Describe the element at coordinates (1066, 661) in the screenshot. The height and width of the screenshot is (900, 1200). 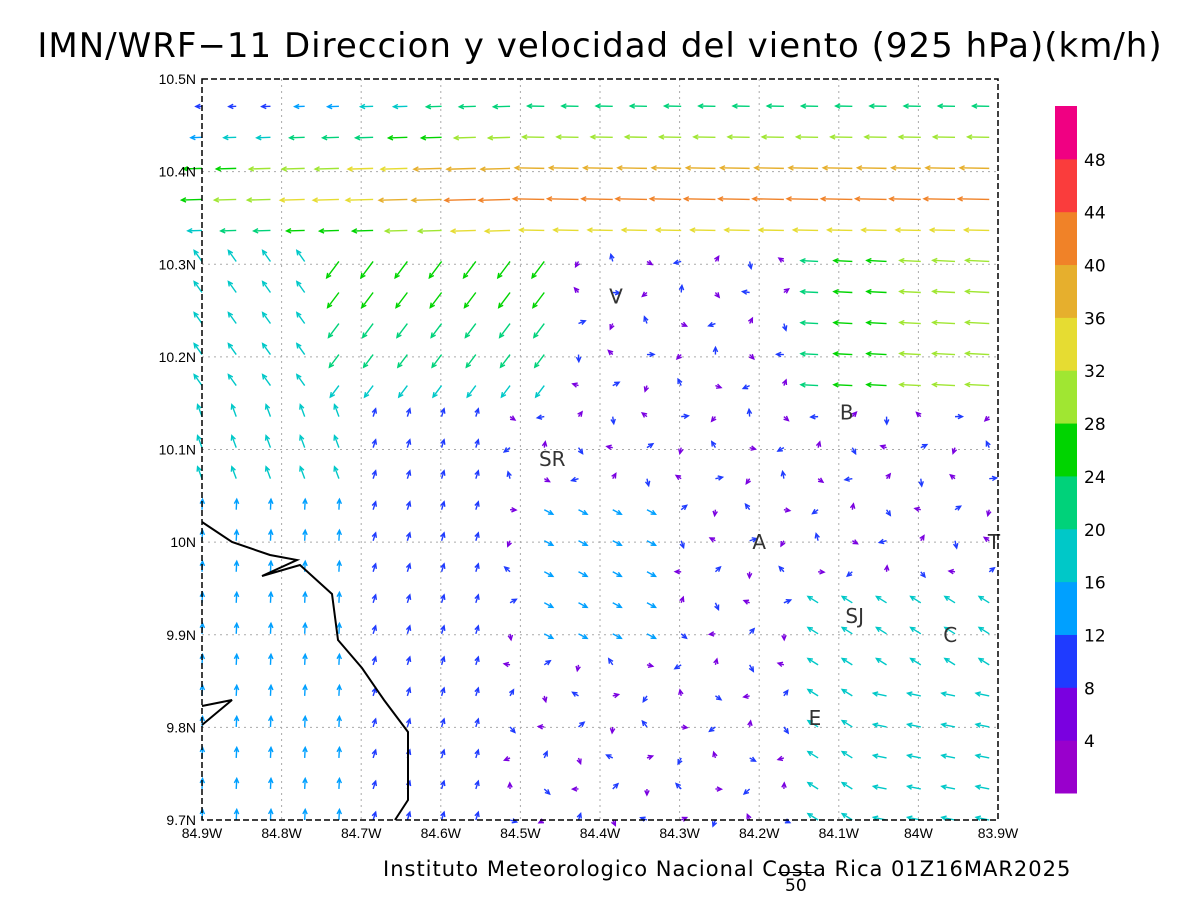
I see `color-legend-swatch` at that location.